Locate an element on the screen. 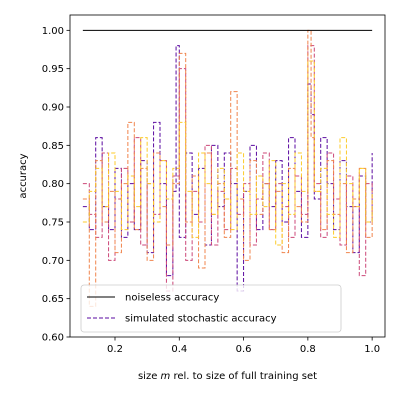 The width and height of the screenshot is (400, 400). legend-box is located at coordinates (211, 308).